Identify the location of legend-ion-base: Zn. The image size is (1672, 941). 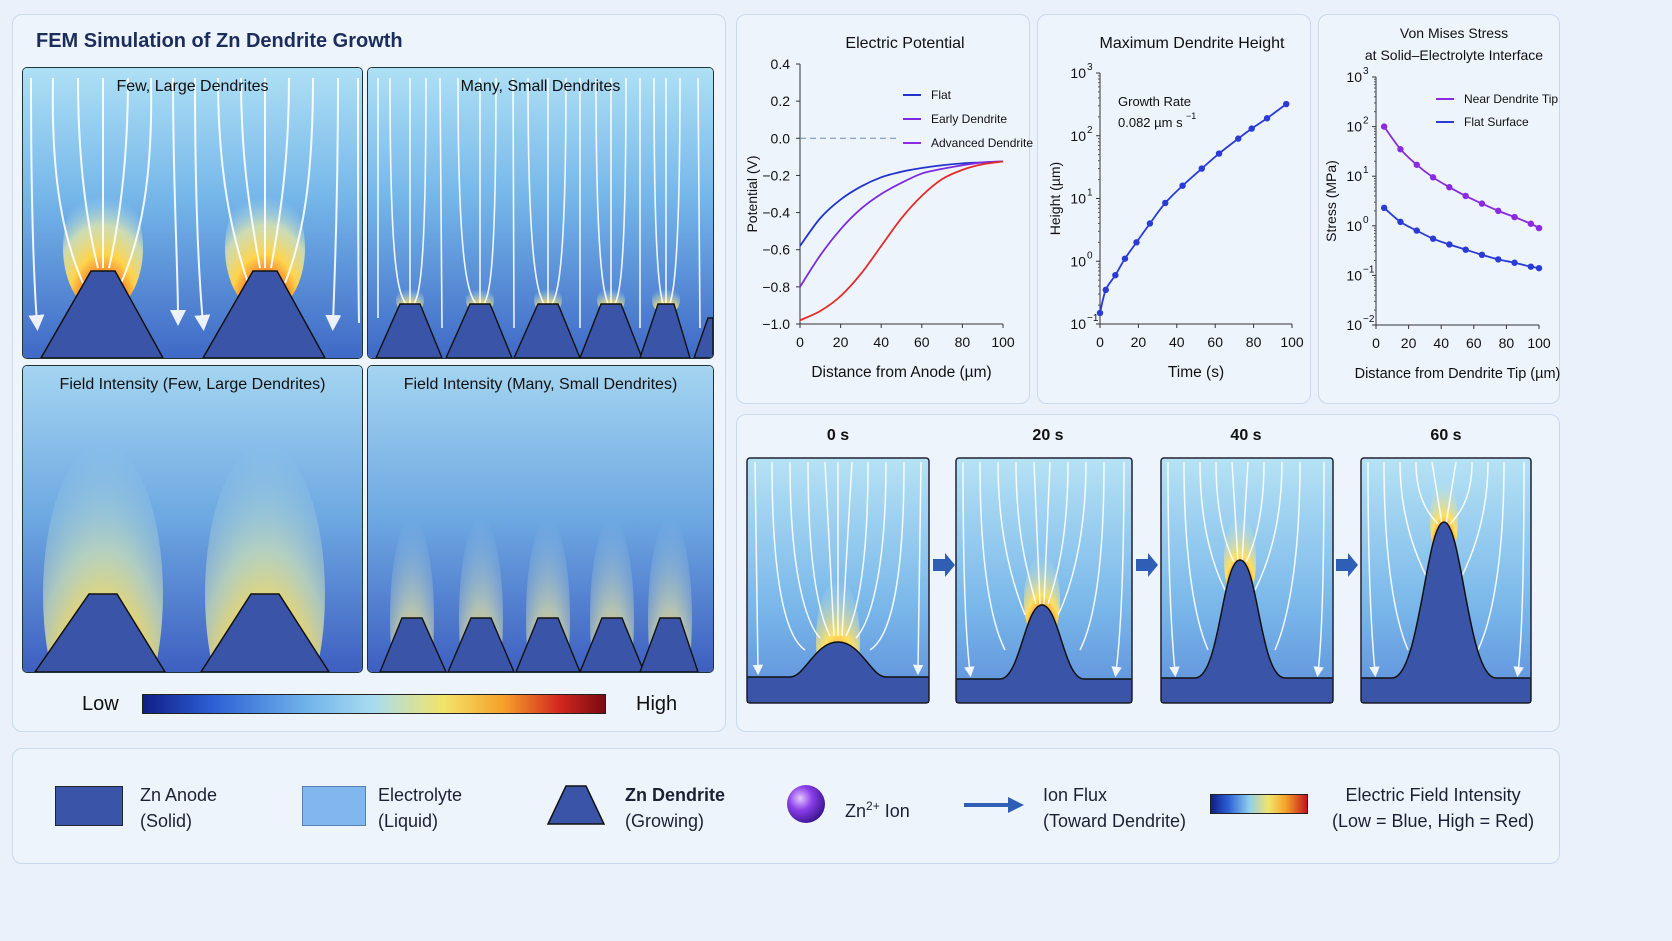
(856, 811).